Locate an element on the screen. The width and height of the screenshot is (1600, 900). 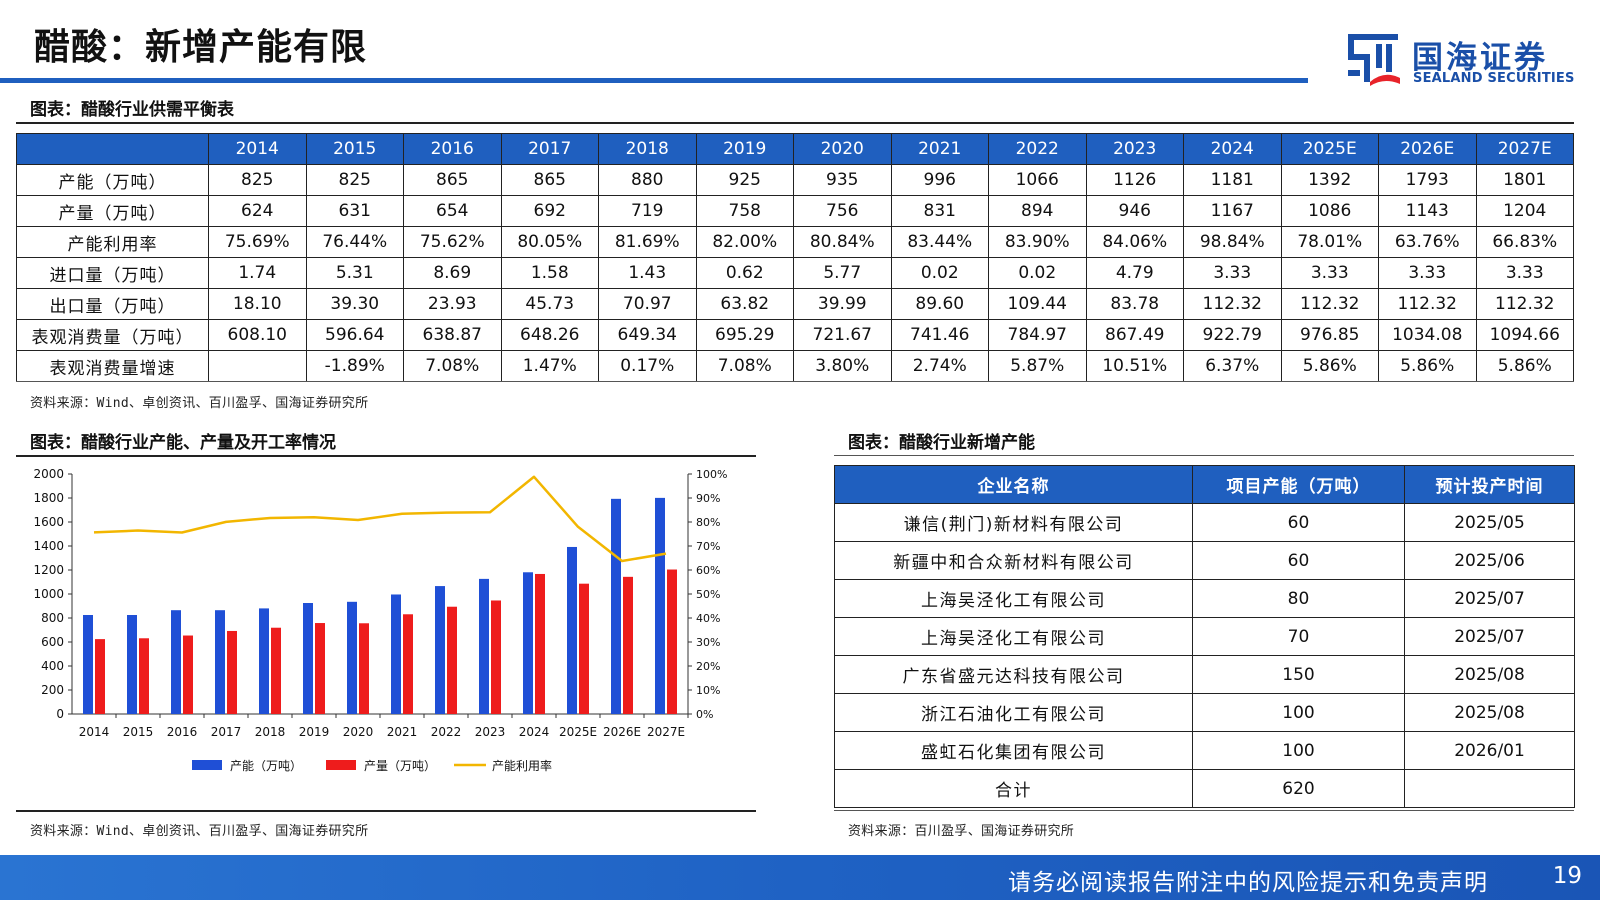
x-tick-label: 2021 is located at coordinates (402, 732).